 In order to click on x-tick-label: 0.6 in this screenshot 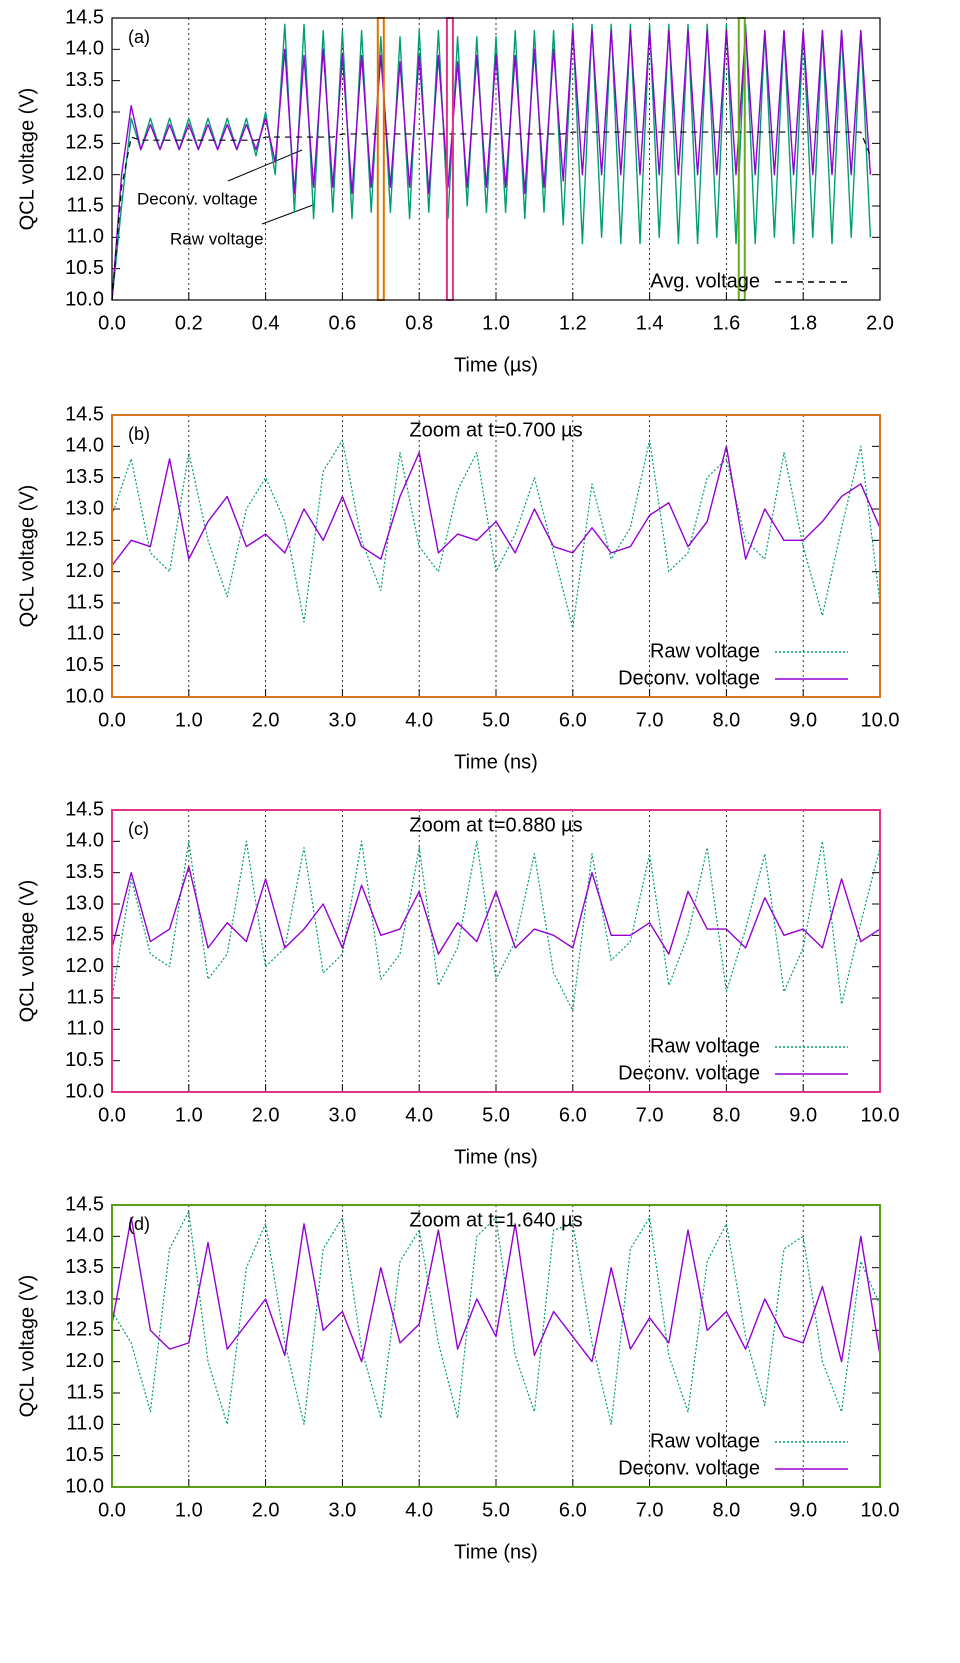, I will do `click(342, 323)`.